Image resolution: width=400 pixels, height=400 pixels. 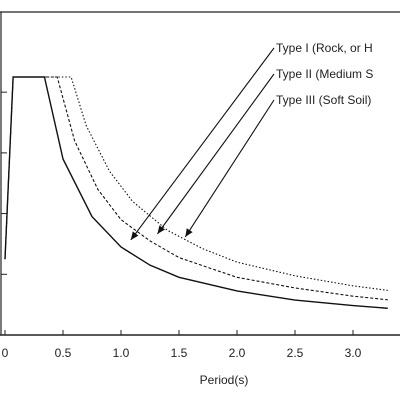 What do you see at coordinates (323, 100) in the screenshot?
I see `legend-label-3: Type III (Soft Soil)` at bounding box center [323, 100].